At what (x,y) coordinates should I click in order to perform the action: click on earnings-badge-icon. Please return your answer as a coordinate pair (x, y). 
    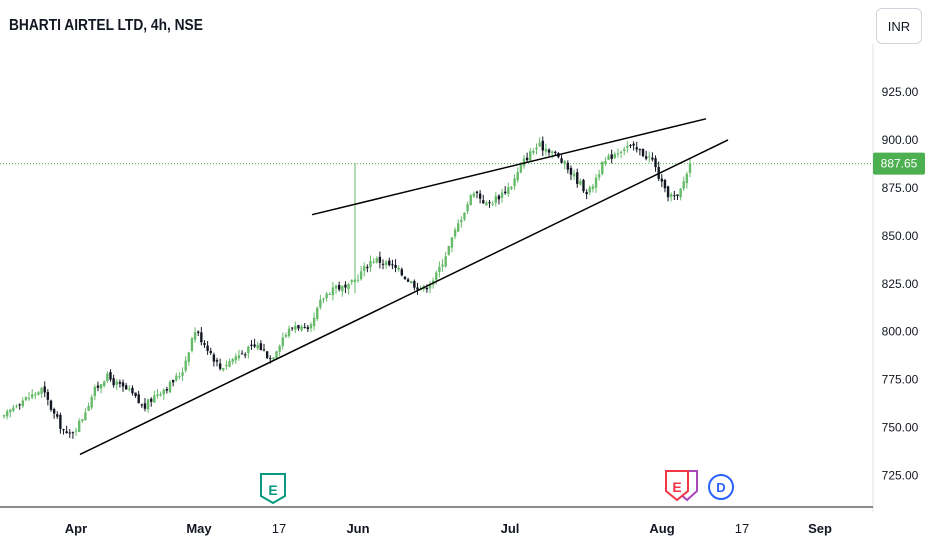
    Looking at the image, I should click on (677, 486).